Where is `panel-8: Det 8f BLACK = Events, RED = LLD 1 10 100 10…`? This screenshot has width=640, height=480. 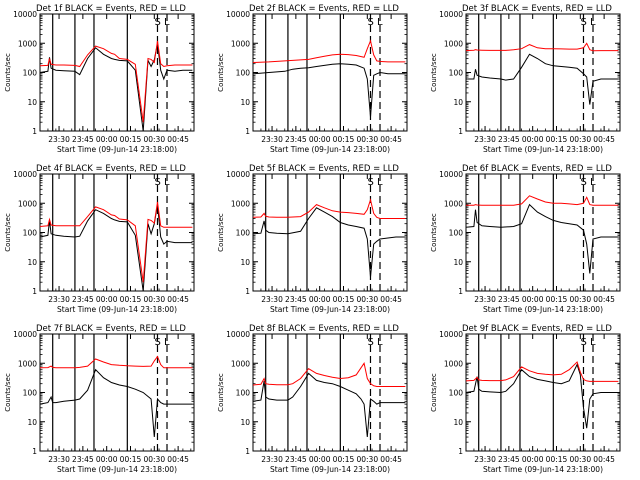
panel-8: Det 8f BLACK = Events, RED = LLD 1 10 100 10… is located at coordinates (312, 399).